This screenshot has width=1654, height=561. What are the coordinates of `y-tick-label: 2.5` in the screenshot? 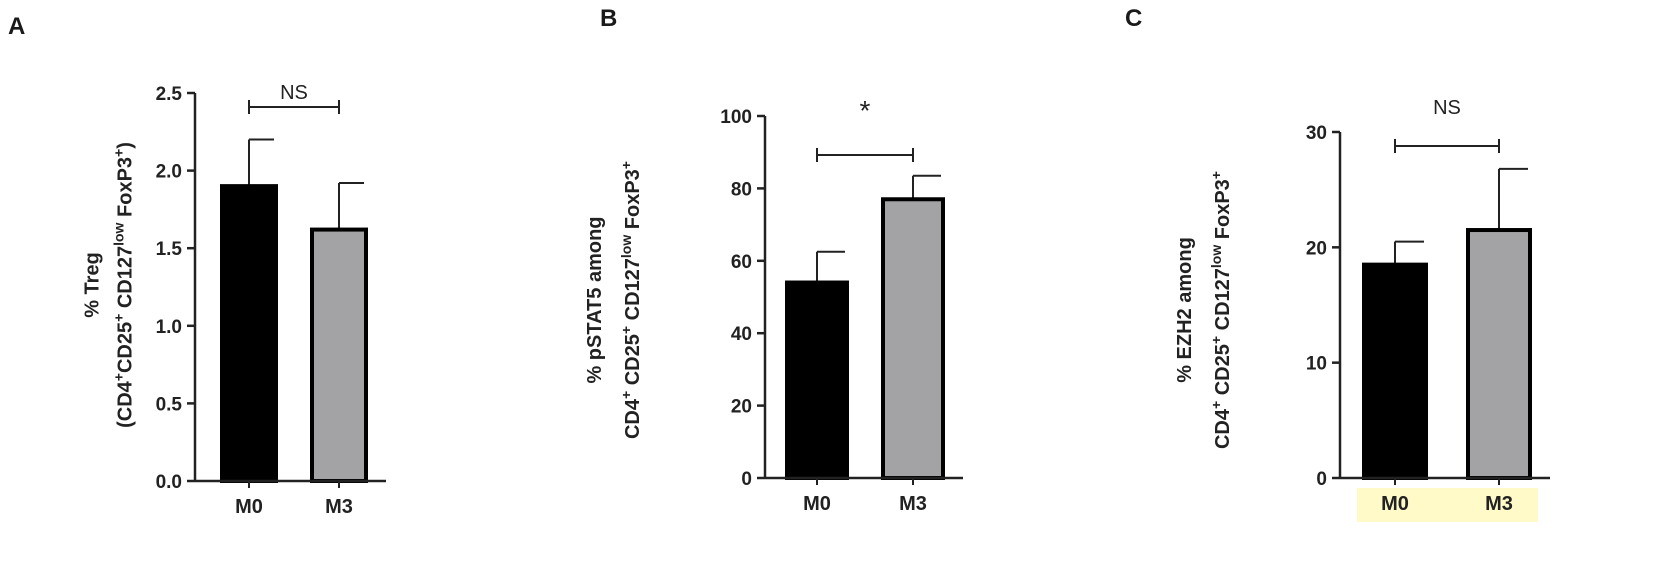 It's located at (169, 94).